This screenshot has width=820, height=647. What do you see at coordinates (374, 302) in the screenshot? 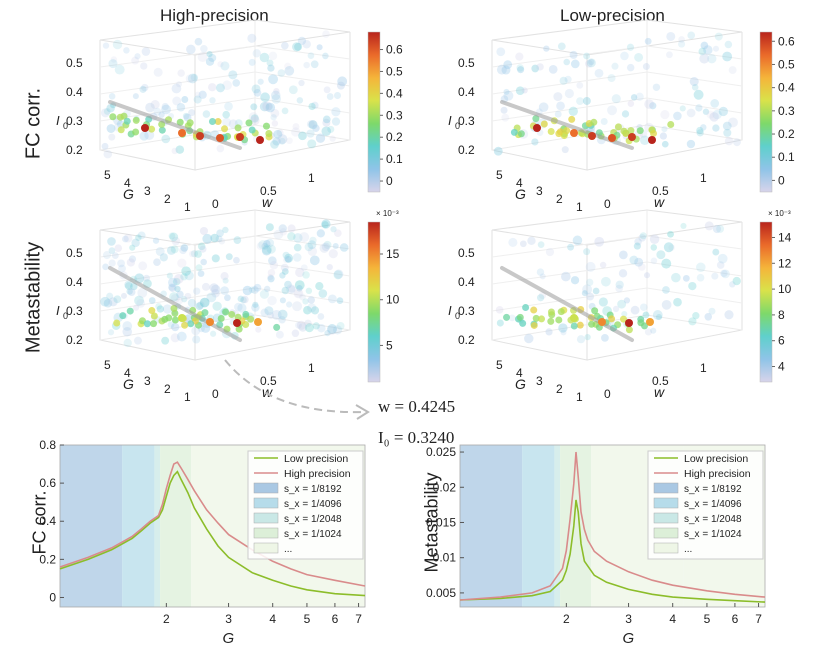
I see `colorbar` at bounding box center [374, 302].